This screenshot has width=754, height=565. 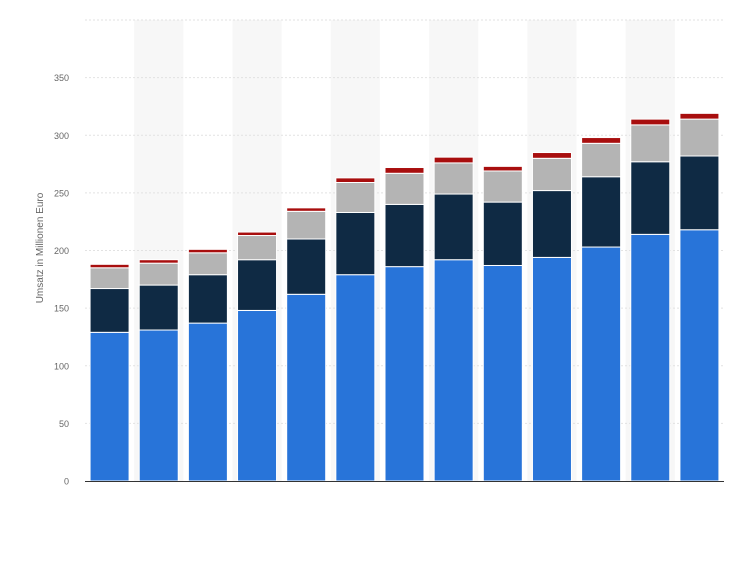 I want to click on y-tick-label: 350, so click(x=61, y=78).